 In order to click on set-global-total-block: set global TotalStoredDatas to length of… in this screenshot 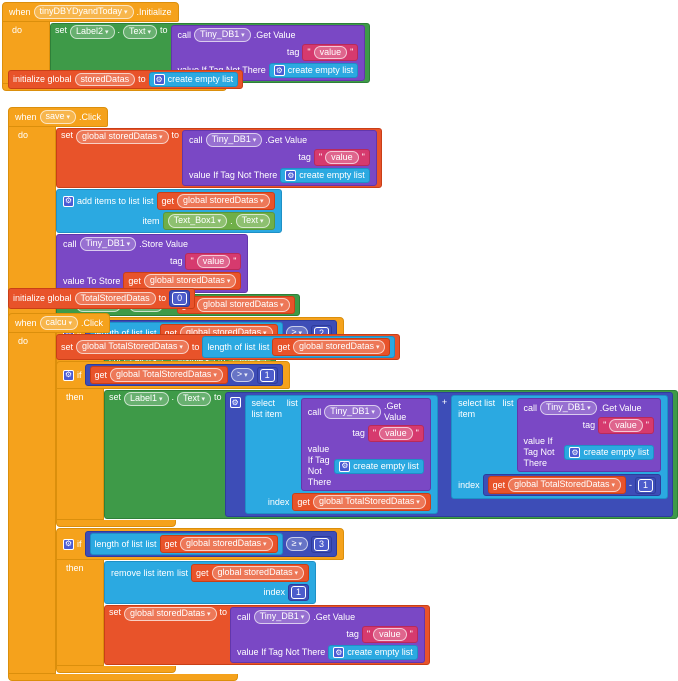, I will do `click(228, 347)`.